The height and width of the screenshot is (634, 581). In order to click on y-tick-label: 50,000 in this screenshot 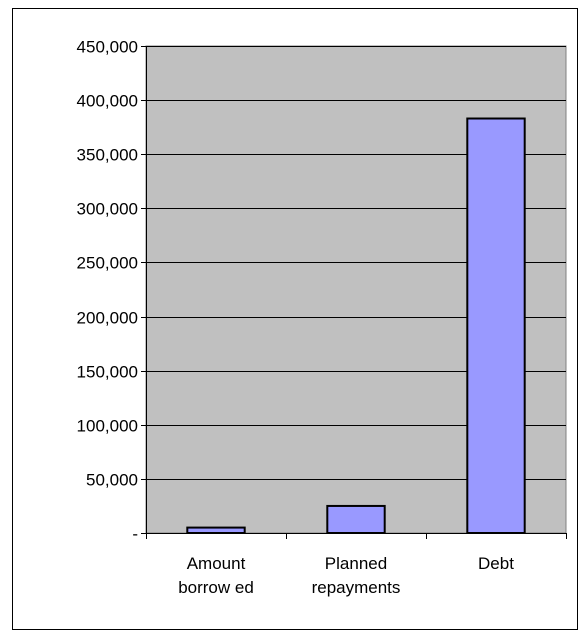, I will do `click(112, 480)`.